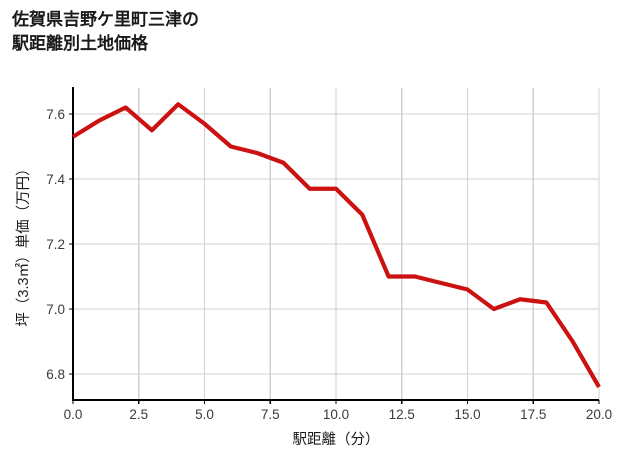  I want to click on x-tick-label: 0.0, so click(73, 414).